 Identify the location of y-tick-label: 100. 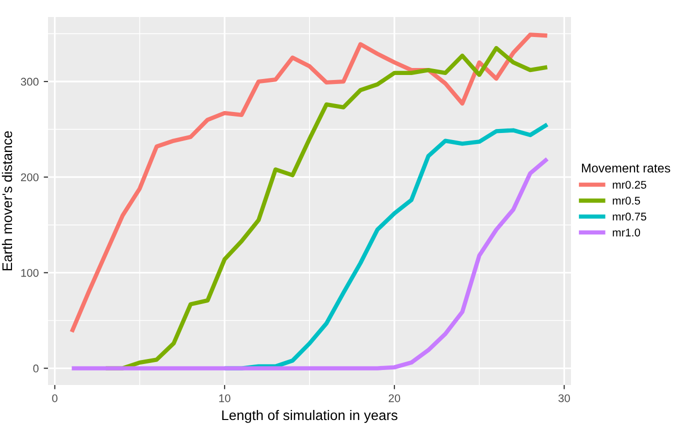
(30, 272).